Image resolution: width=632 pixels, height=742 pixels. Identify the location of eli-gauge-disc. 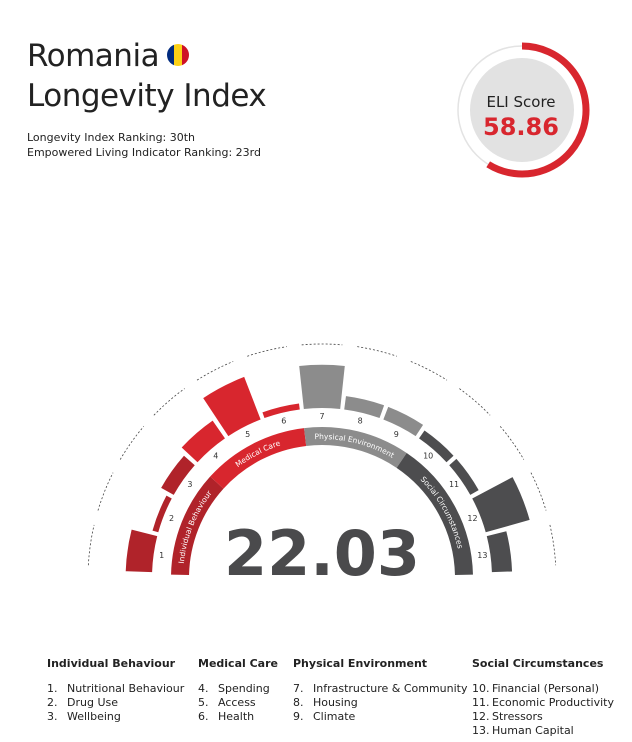
(522, 110).